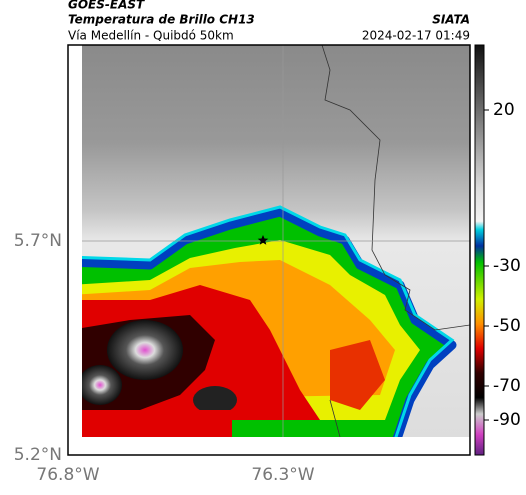 The width and height of the screenshot is (526, 495). Describe the element at coordinates (416, 36) in the screenshot. I see `timestamp: 2024-02-17 01:49` at that location.